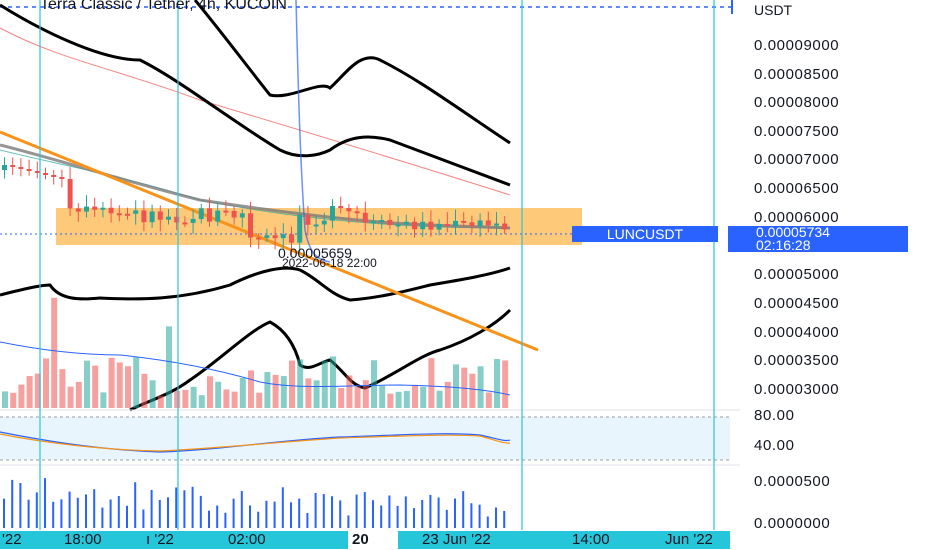 The image size is (932, 550). What do you see at coordinates (255, 442) in the screenshot?
I see `oscillator-d-line` at bounding box center [255, 442].